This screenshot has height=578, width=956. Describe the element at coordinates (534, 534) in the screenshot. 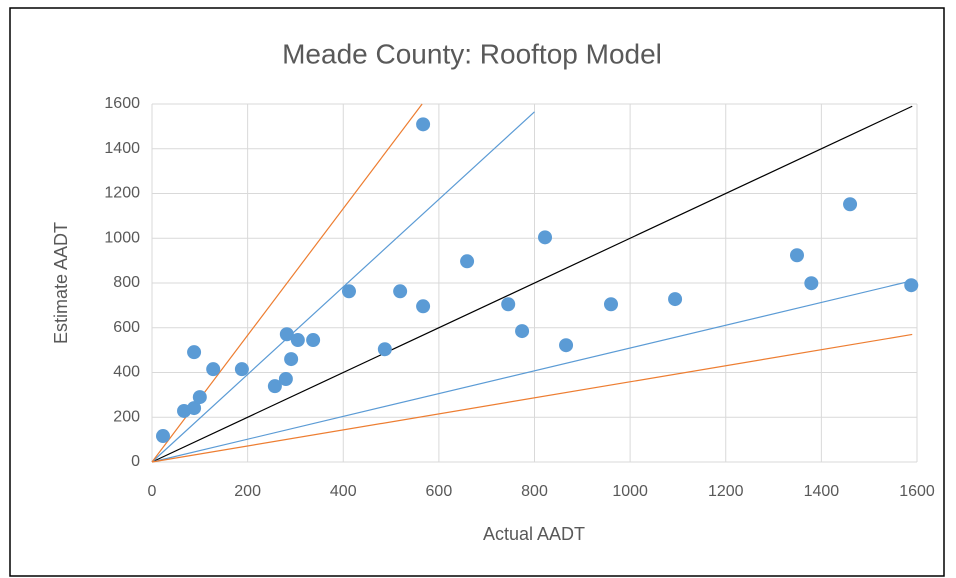

I see `x-axis-label: Actual AADT` at that location.